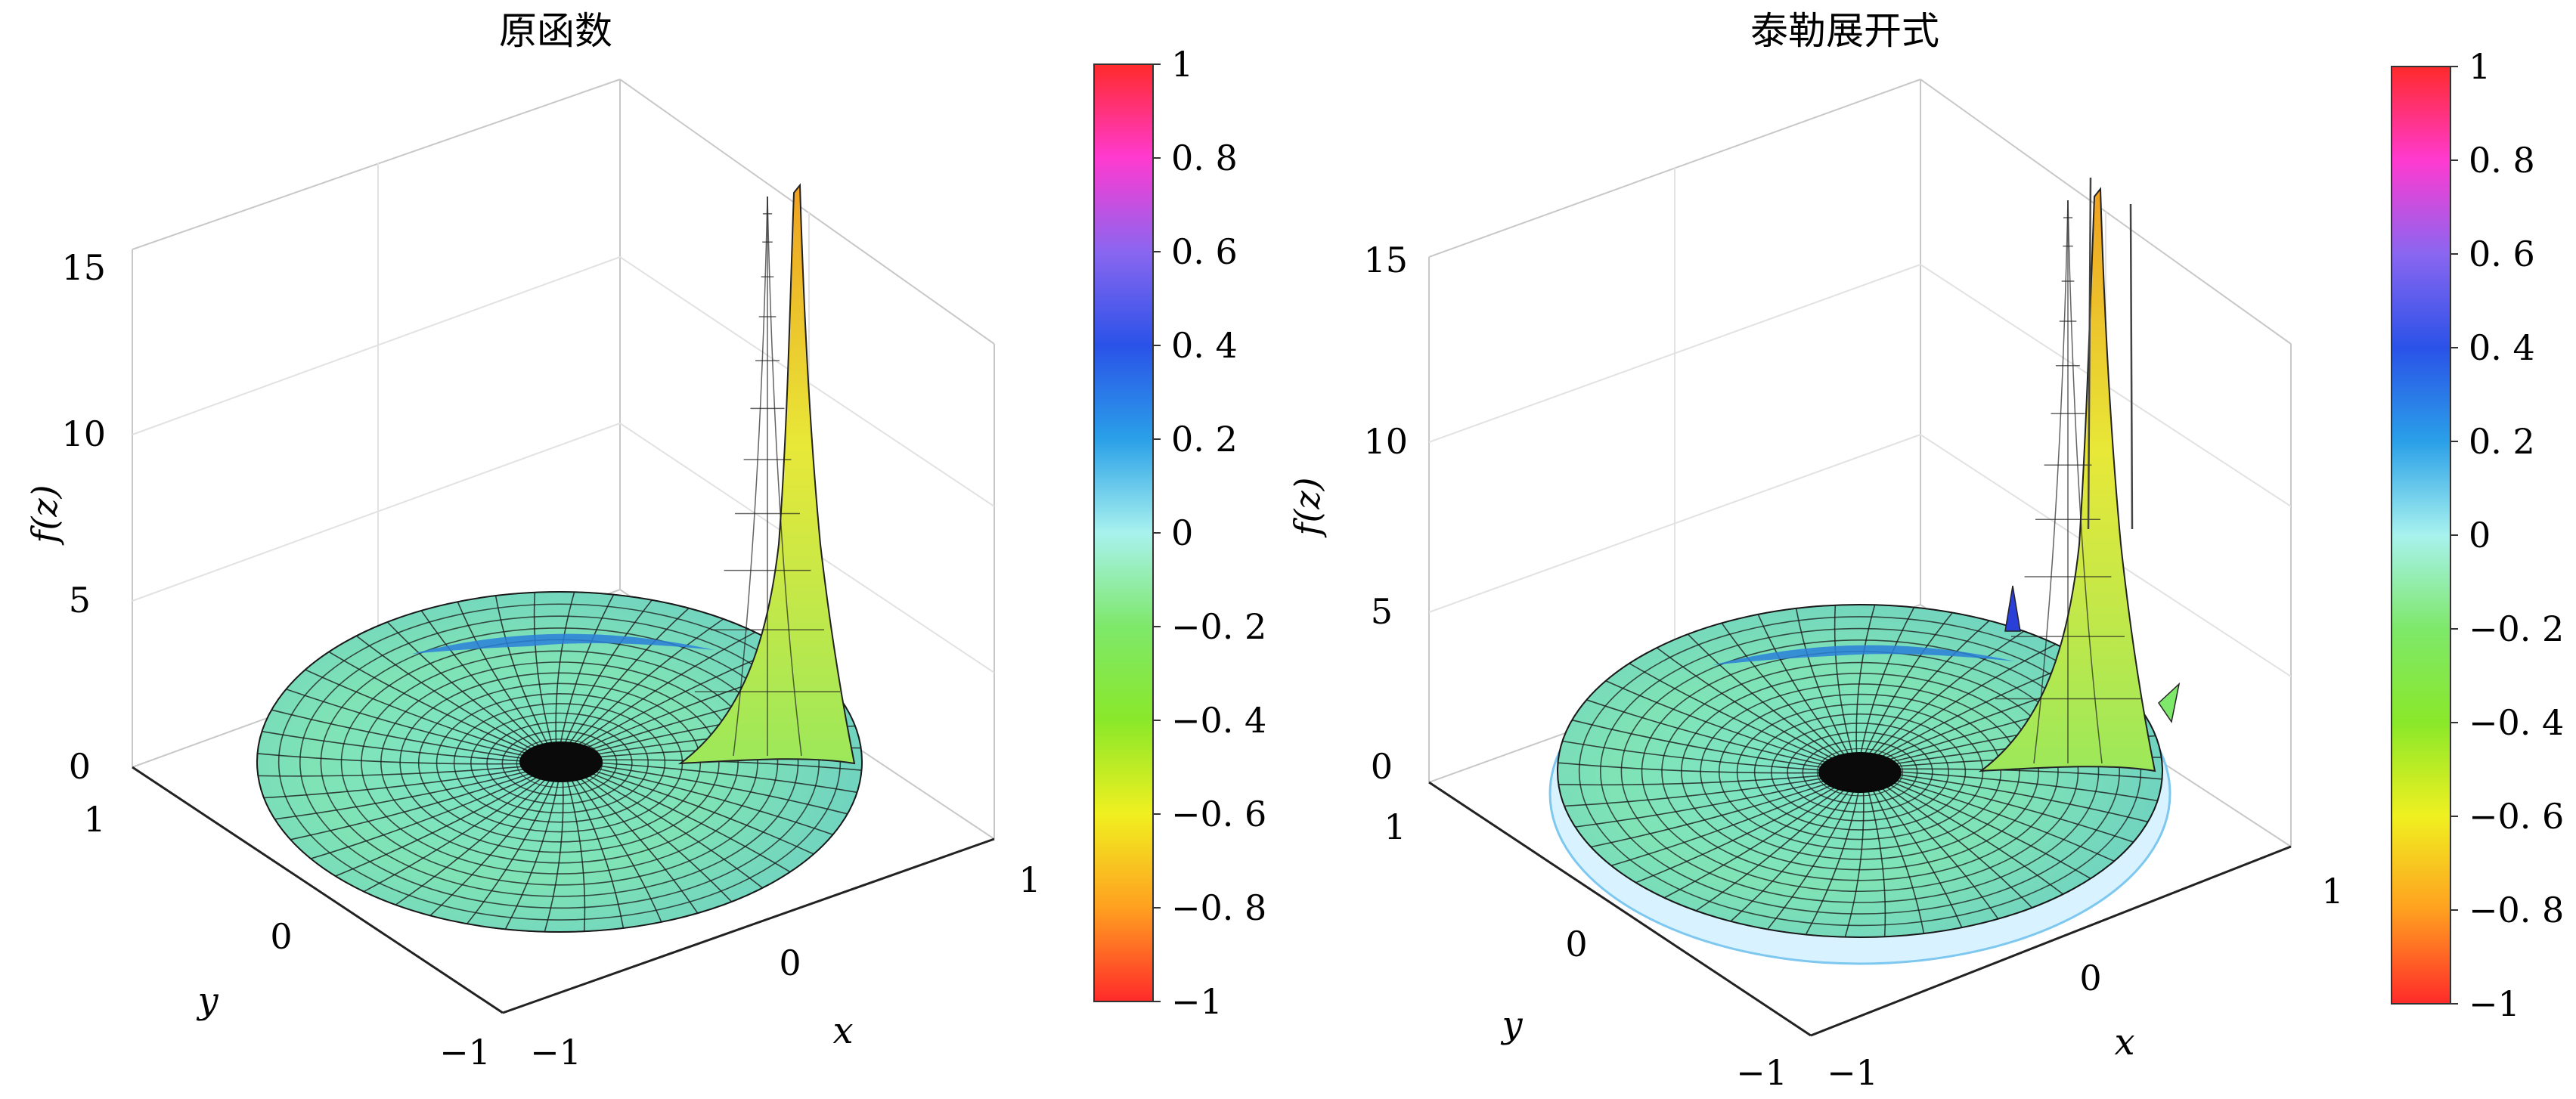  I want to click on panel-2-z-tick-0: 0, so click(1382, 766).